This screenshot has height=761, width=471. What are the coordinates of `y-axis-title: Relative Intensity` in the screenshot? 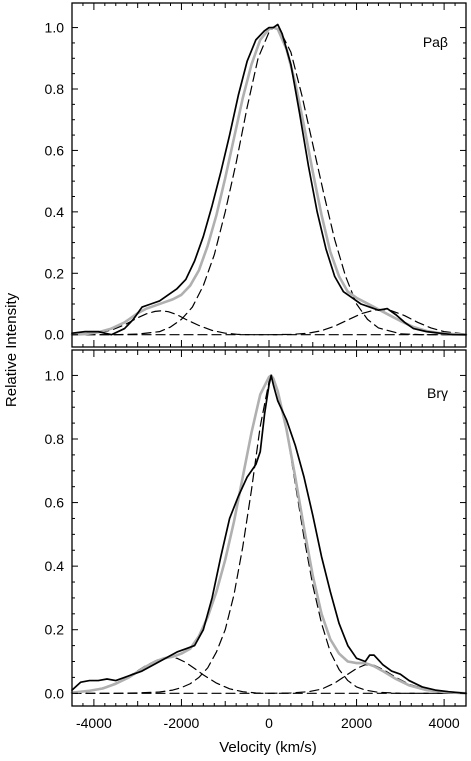 It's located at (11, 349).